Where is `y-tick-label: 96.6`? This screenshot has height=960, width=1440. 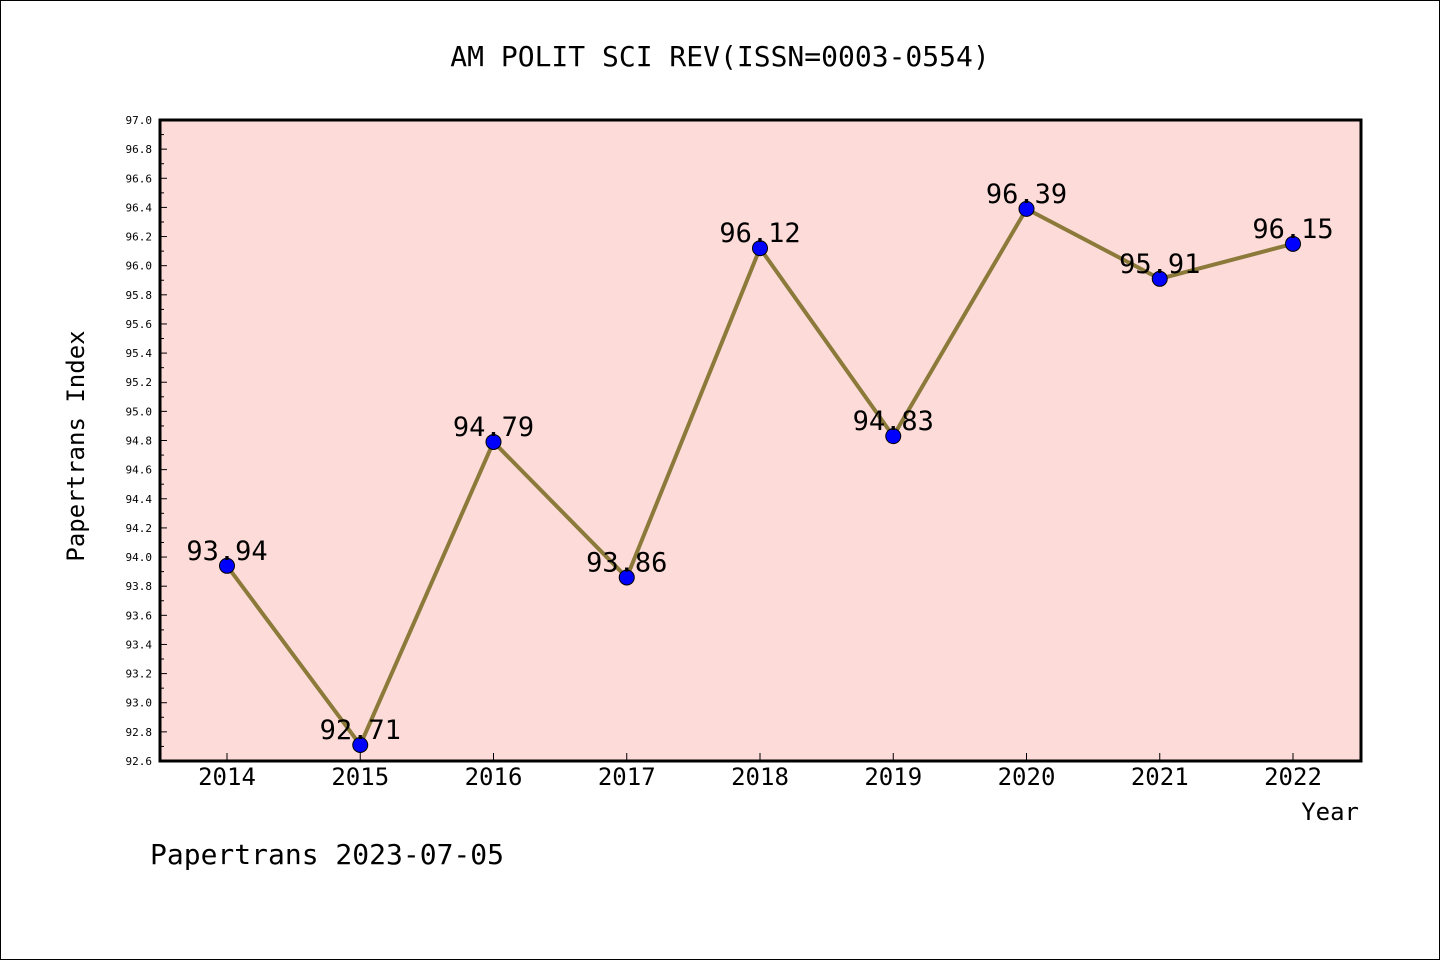
y-tick-label: 96.6 is located at coordinates (139, 178).